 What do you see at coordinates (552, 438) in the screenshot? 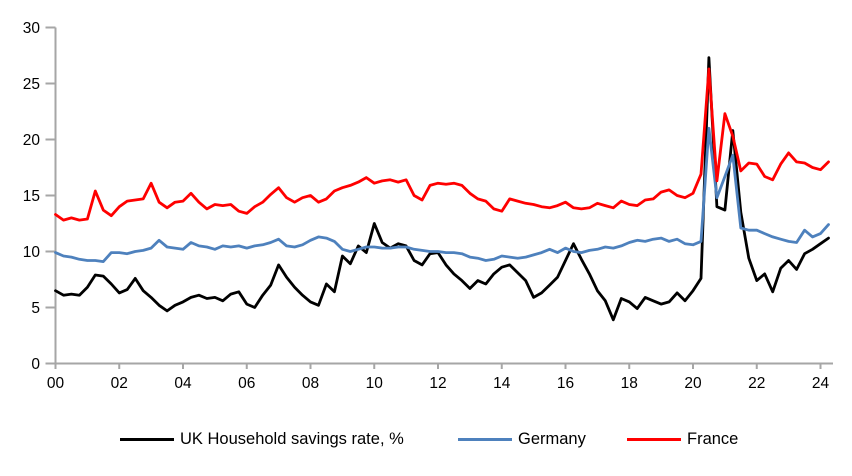
I see `germany-legend-label: Germany` at bounding box center [552, 438].